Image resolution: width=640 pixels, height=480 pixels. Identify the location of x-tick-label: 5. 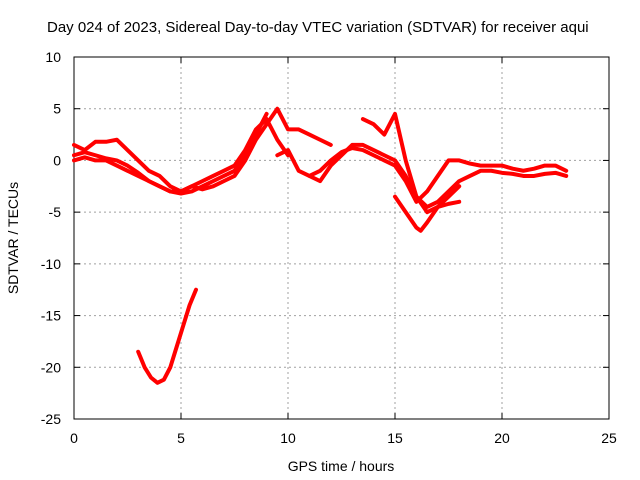
(181, 438).